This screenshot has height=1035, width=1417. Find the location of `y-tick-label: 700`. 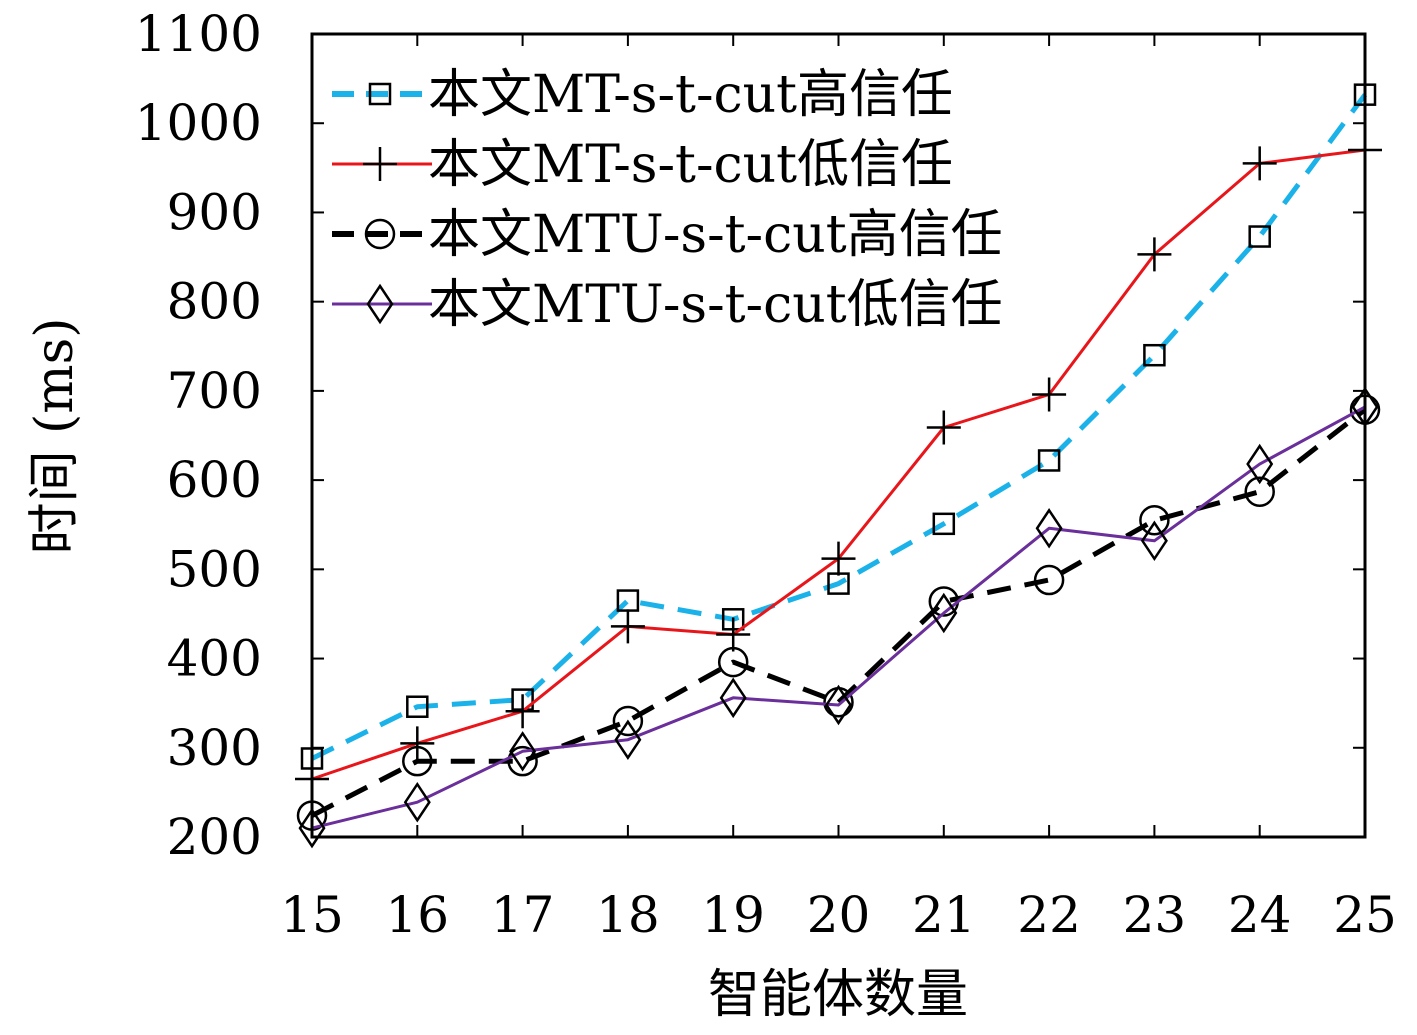

y-tick-label: 700 is located at coordinates (214, 391).